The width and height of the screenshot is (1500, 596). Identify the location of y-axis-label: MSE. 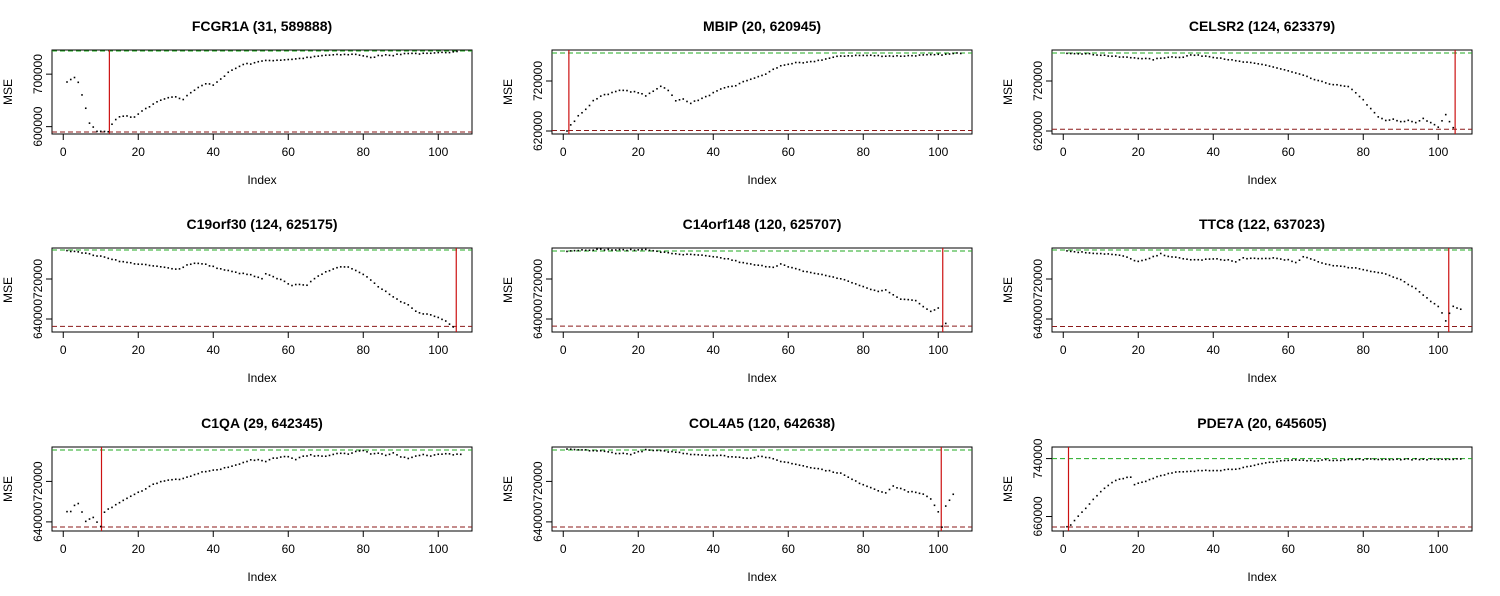
(508, 92).